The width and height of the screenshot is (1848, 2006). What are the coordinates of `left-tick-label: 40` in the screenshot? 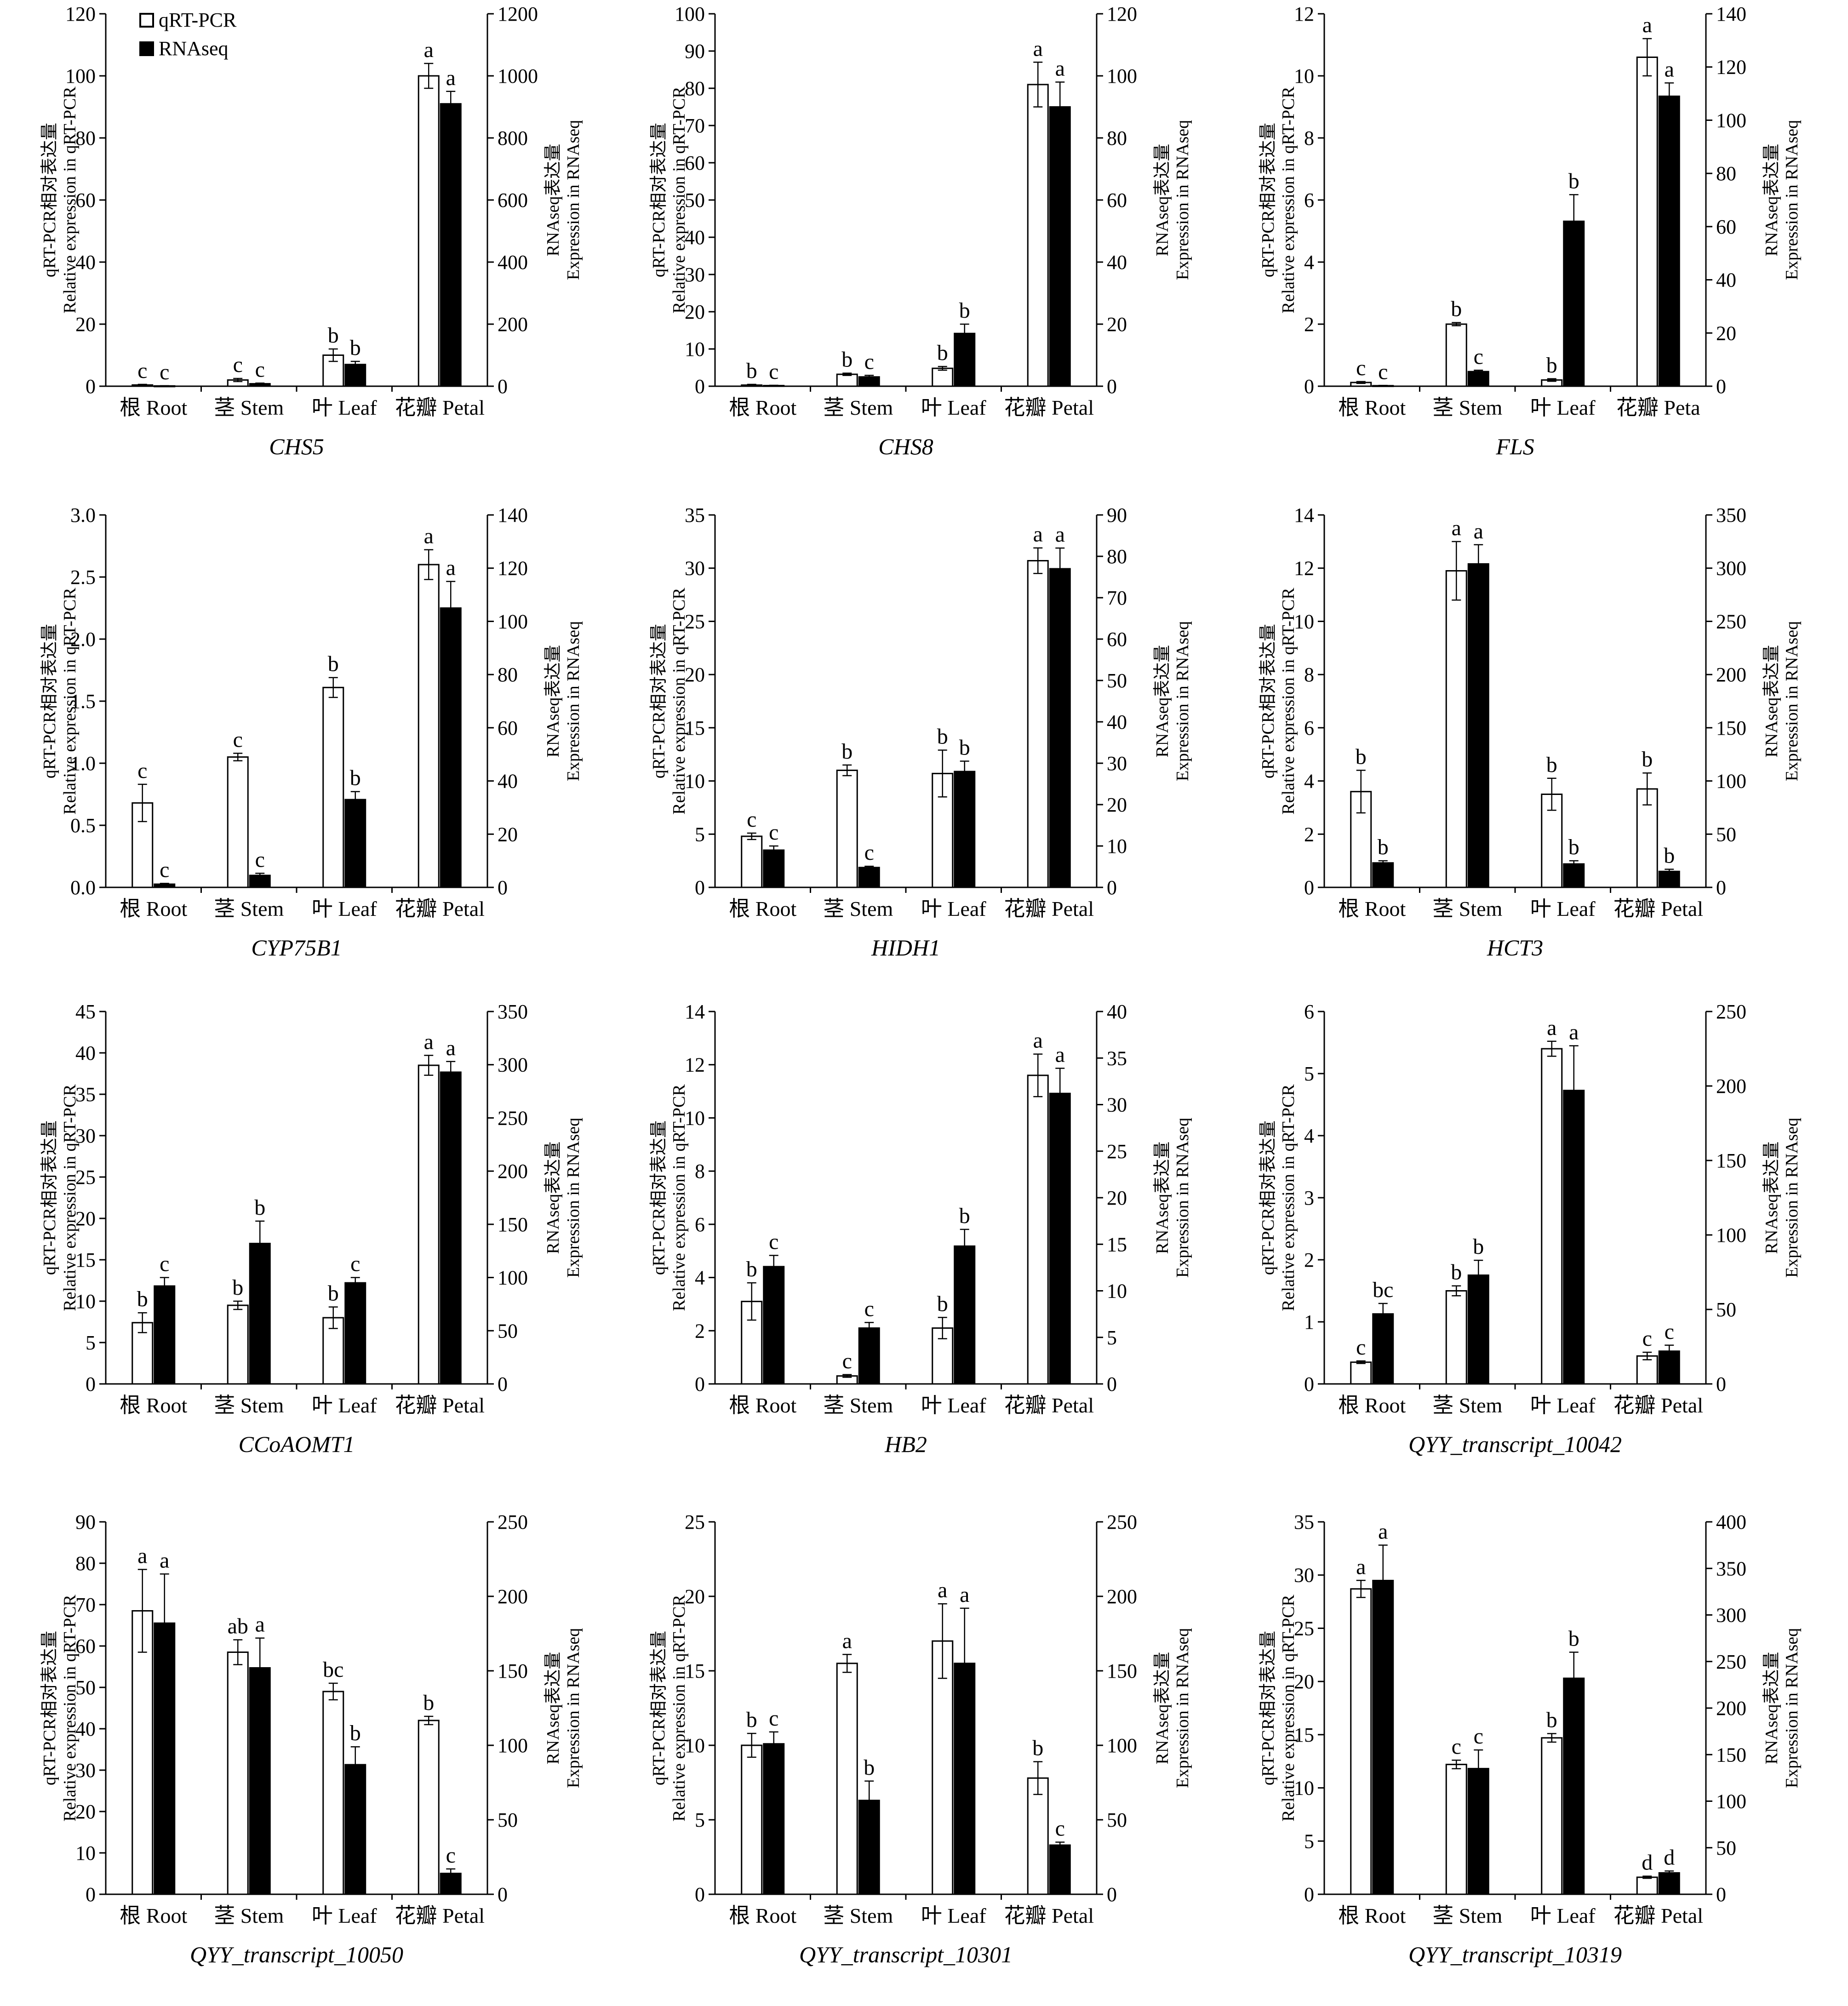 It's located at (695, 238).